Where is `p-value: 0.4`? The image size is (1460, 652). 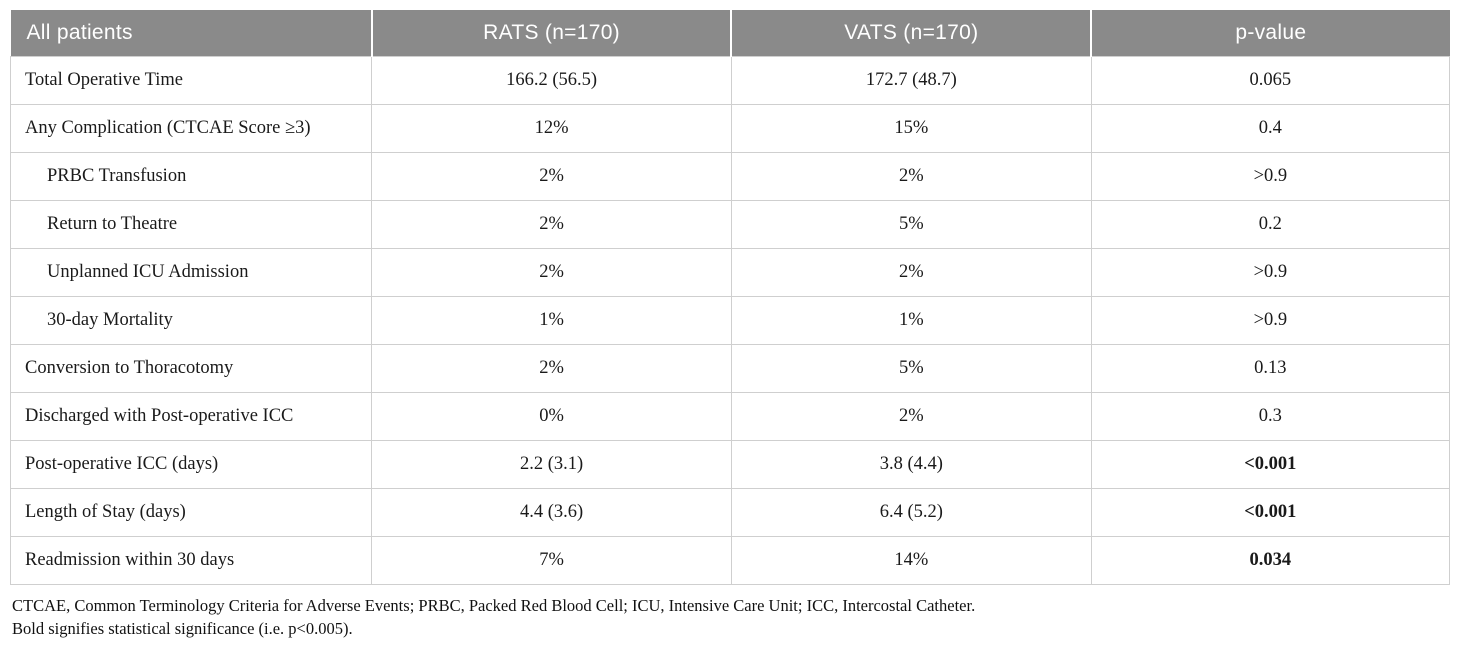
p-value: 0.4 is located at coordinates (1270, 128).